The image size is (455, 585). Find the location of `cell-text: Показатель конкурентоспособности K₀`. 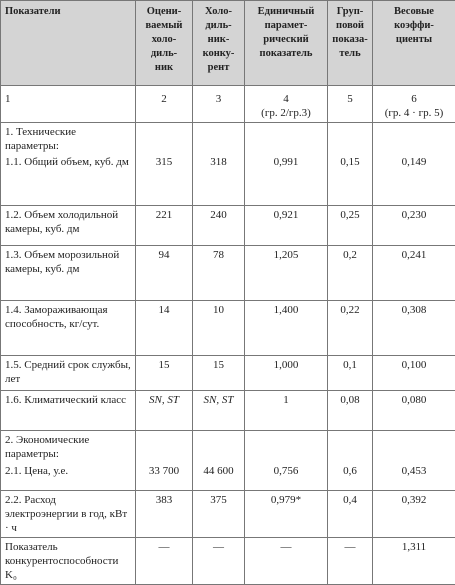

cell-text: Показатель конкурентоспособности K₀ is located at coordinates (68, 561).